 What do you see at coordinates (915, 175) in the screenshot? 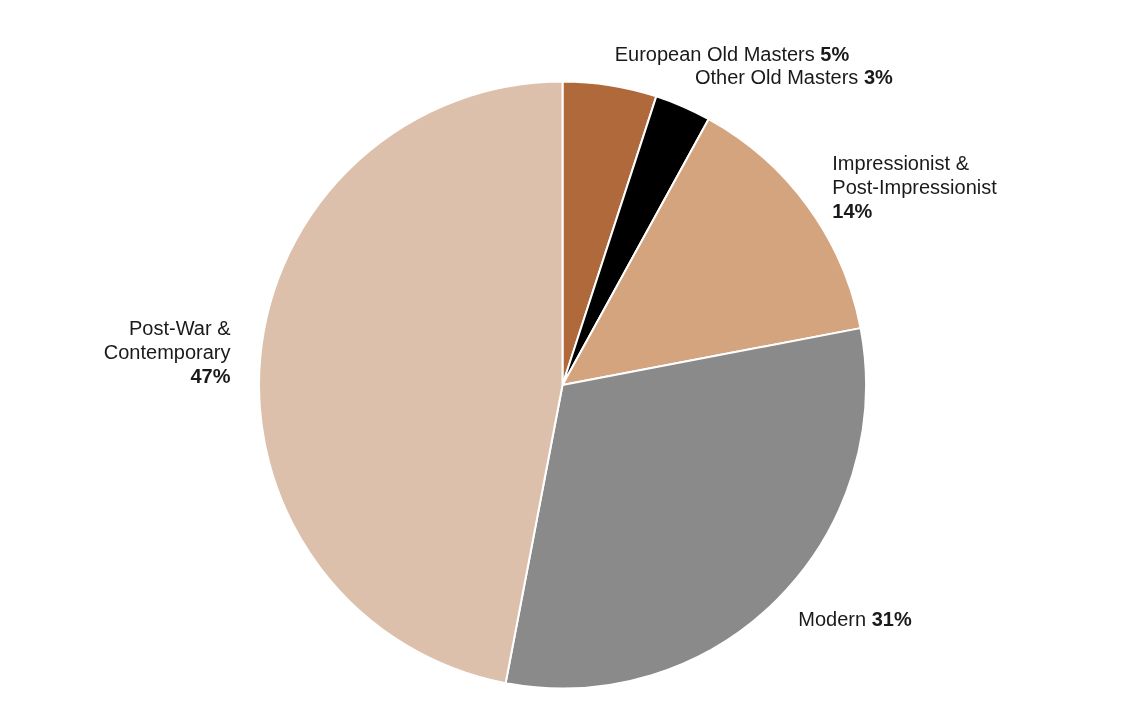
I see `slice-label: Impressionist & Post-Impressionist` at bounding box center [915, 175].